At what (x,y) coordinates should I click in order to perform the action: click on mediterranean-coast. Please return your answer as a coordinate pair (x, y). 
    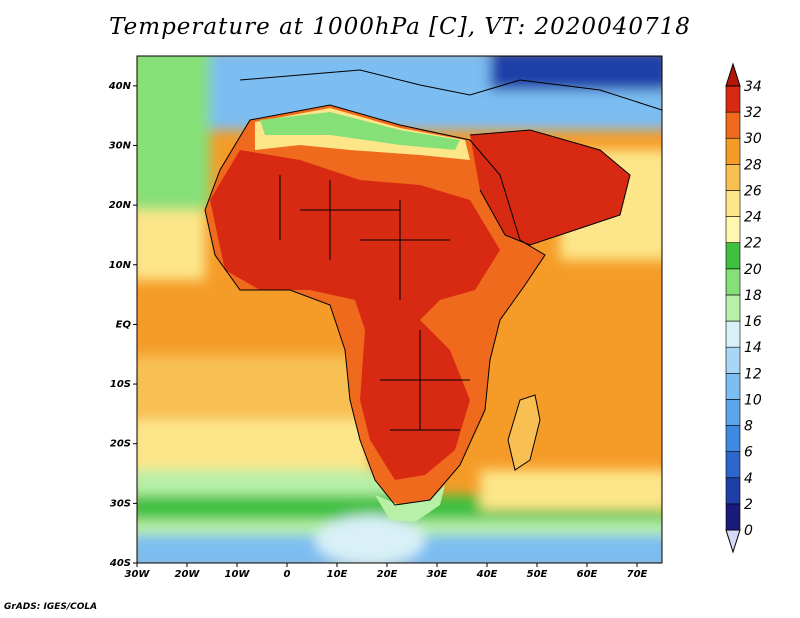
    Looking at the image, I should click on (360, 131).